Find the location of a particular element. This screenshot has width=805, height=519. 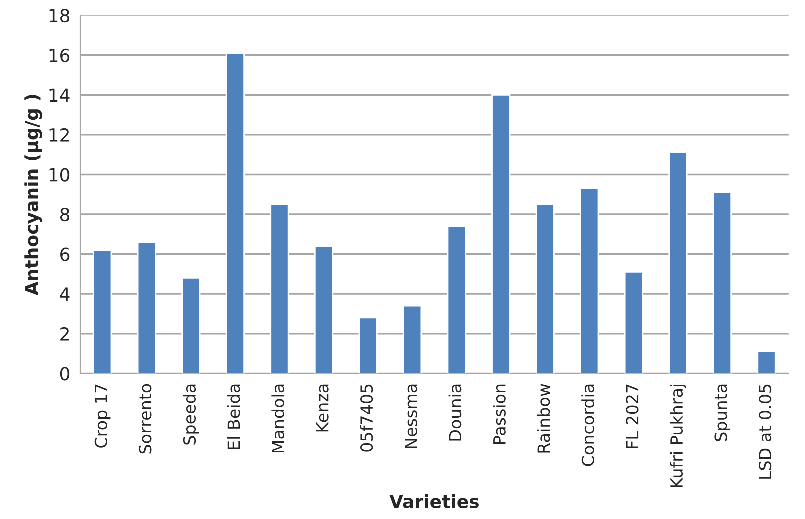

x-tick-label: LSD at 0.05 is located at coordinates (765, 431).